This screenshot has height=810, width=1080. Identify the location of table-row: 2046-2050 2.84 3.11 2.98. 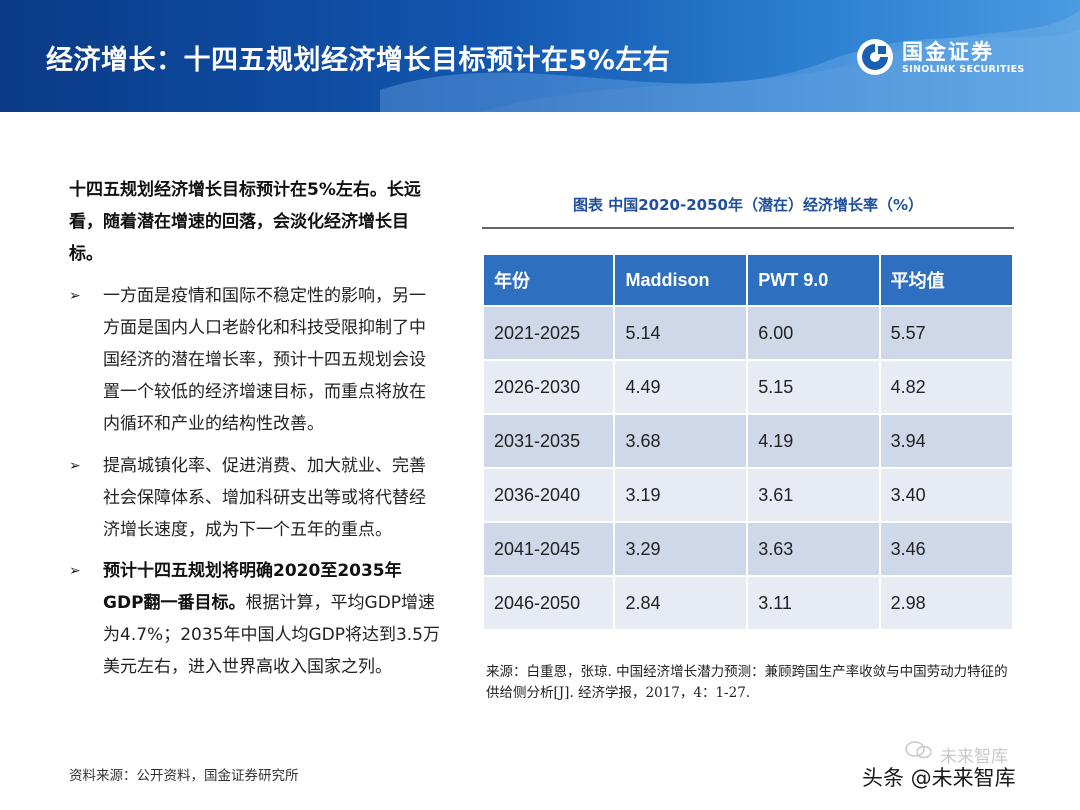
(748, 603).